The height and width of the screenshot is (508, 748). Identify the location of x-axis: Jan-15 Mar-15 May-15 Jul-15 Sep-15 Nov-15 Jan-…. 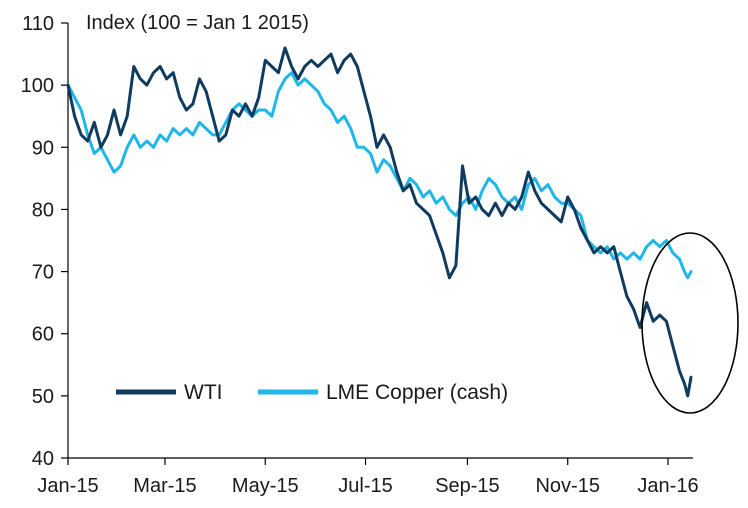
(368, 477).